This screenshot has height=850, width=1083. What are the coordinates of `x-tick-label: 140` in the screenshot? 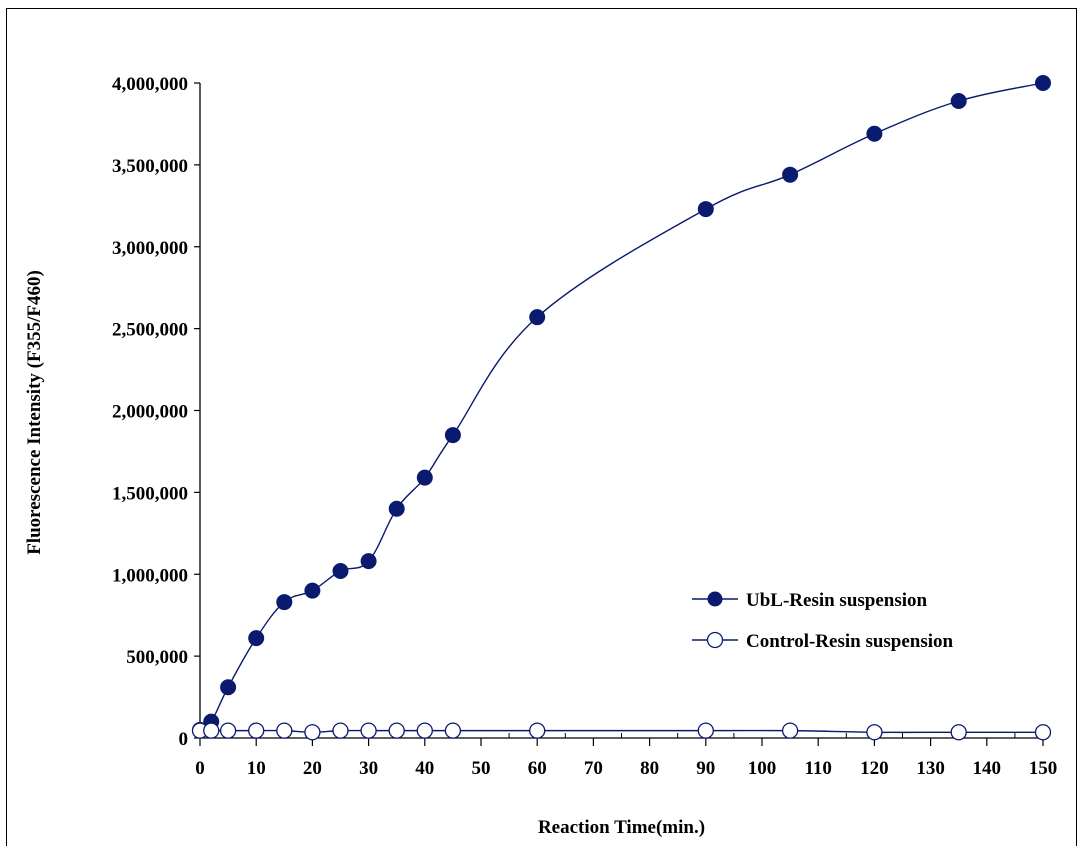 It's located at (987, 768).